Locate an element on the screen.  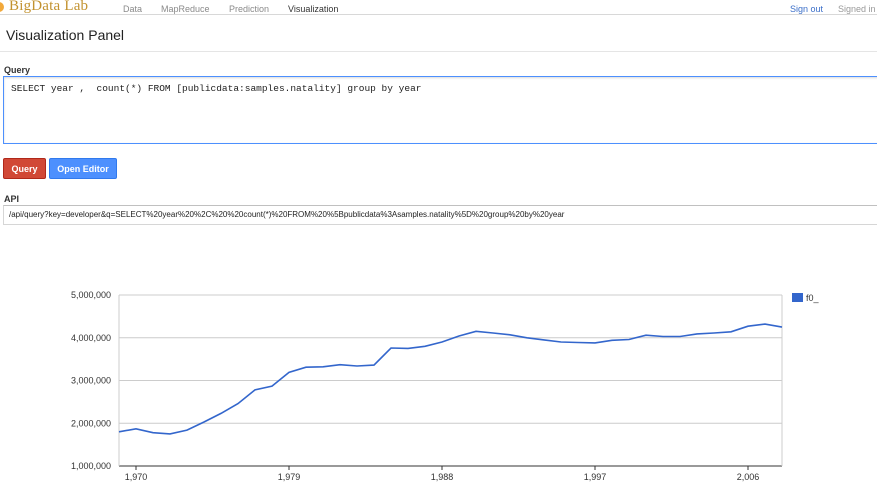
legend-label: f0_ is located at coordinates (813, 298).